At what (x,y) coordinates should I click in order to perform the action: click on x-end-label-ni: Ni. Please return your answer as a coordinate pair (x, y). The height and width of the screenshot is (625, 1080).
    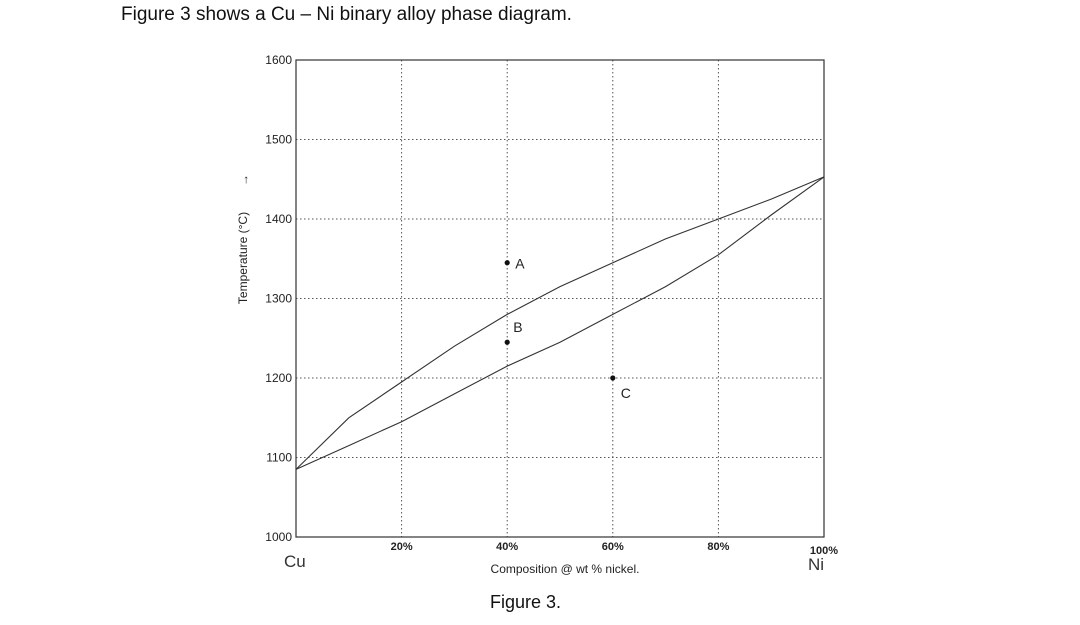
    Looking at the image, I should click on (816, 564).